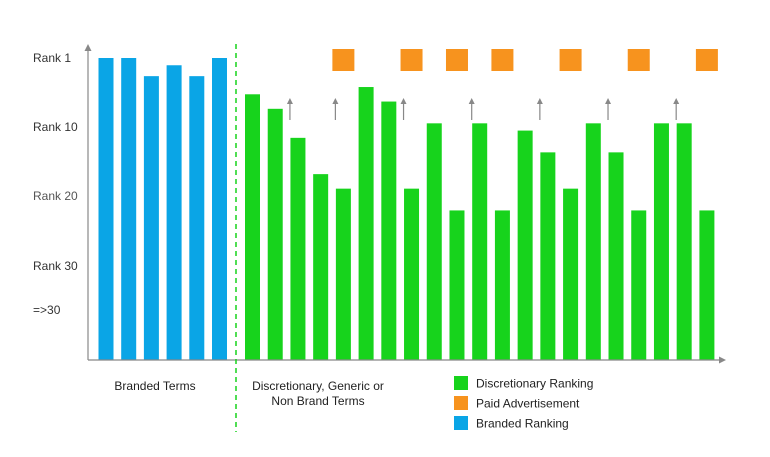 Image resolution: width=770 pixels, height=457 pixels. What do you see at coordinates (52, 58) in the screenshot?
I see `y-tick-label: Rank 1` at bounding box center [52, 58].